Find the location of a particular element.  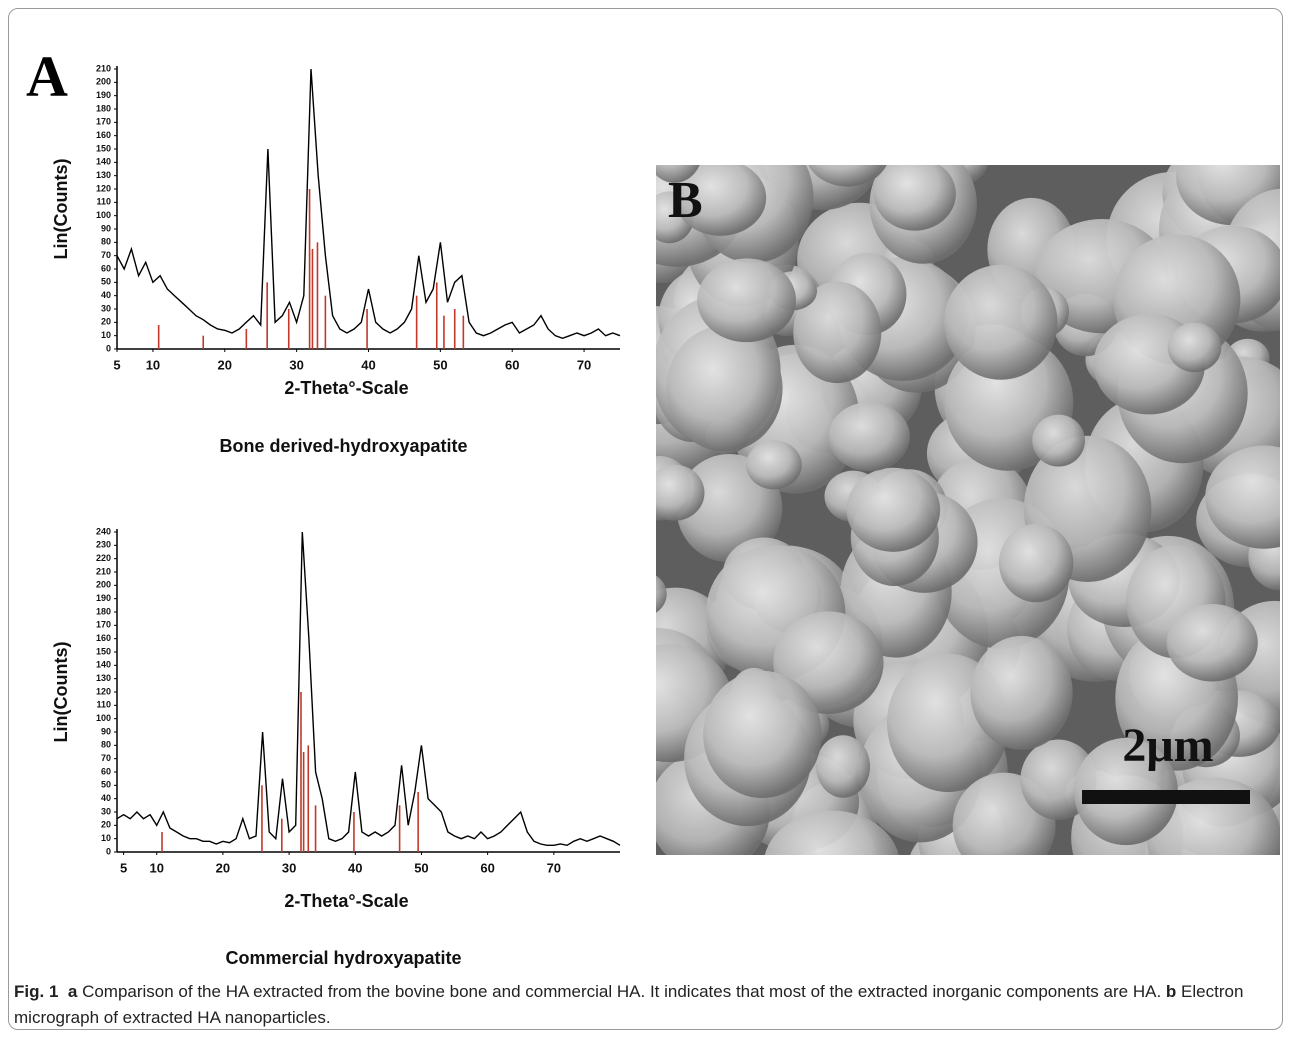

panel-label: A is located at coordinates (47, 75).